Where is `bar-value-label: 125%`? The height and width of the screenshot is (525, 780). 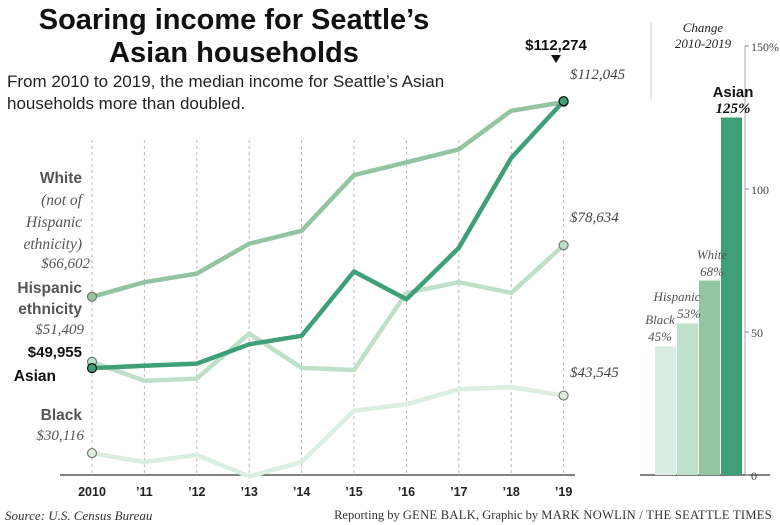
bar-value-label: 125% is located at coordinates (733, 109).